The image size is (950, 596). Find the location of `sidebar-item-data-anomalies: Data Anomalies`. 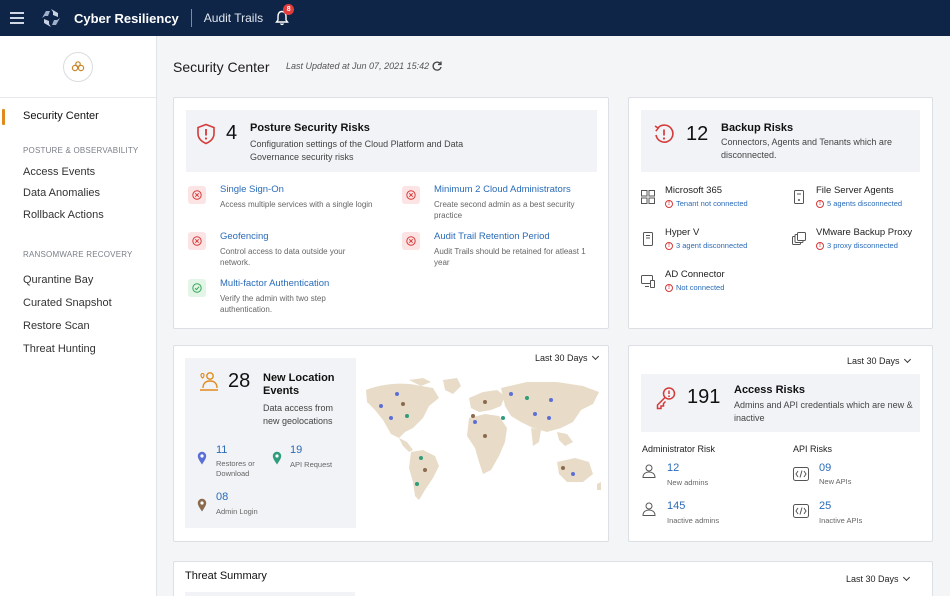

sidebar-item-data-anomalies: Data Anomalies is located at coordinates (62, 193).